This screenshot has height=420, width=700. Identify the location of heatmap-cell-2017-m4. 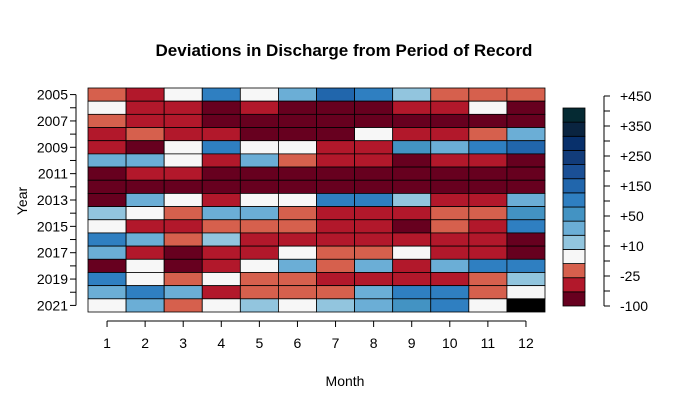
(221, 252).